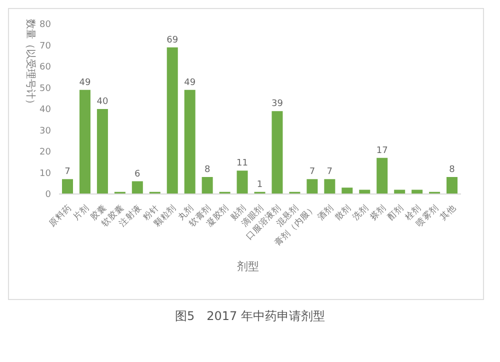 This screenshot has width=500, height=362. Describe the element at coordinates (48, 195) in the screenshot. I see `y-tick-label: 0` at that location.